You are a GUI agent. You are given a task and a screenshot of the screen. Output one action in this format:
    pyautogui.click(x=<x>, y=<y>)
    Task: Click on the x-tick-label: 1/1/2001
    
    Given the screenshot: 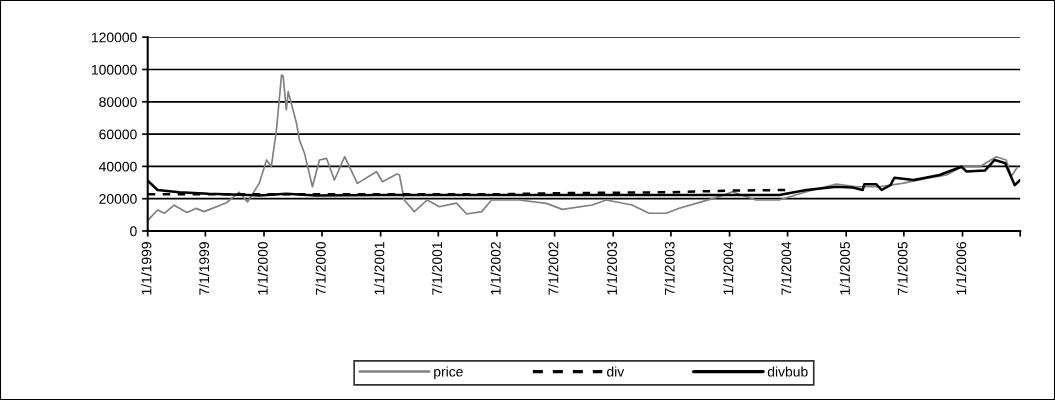 What is the action you would take?
    pyautogui.click(x=379, y=268)
    